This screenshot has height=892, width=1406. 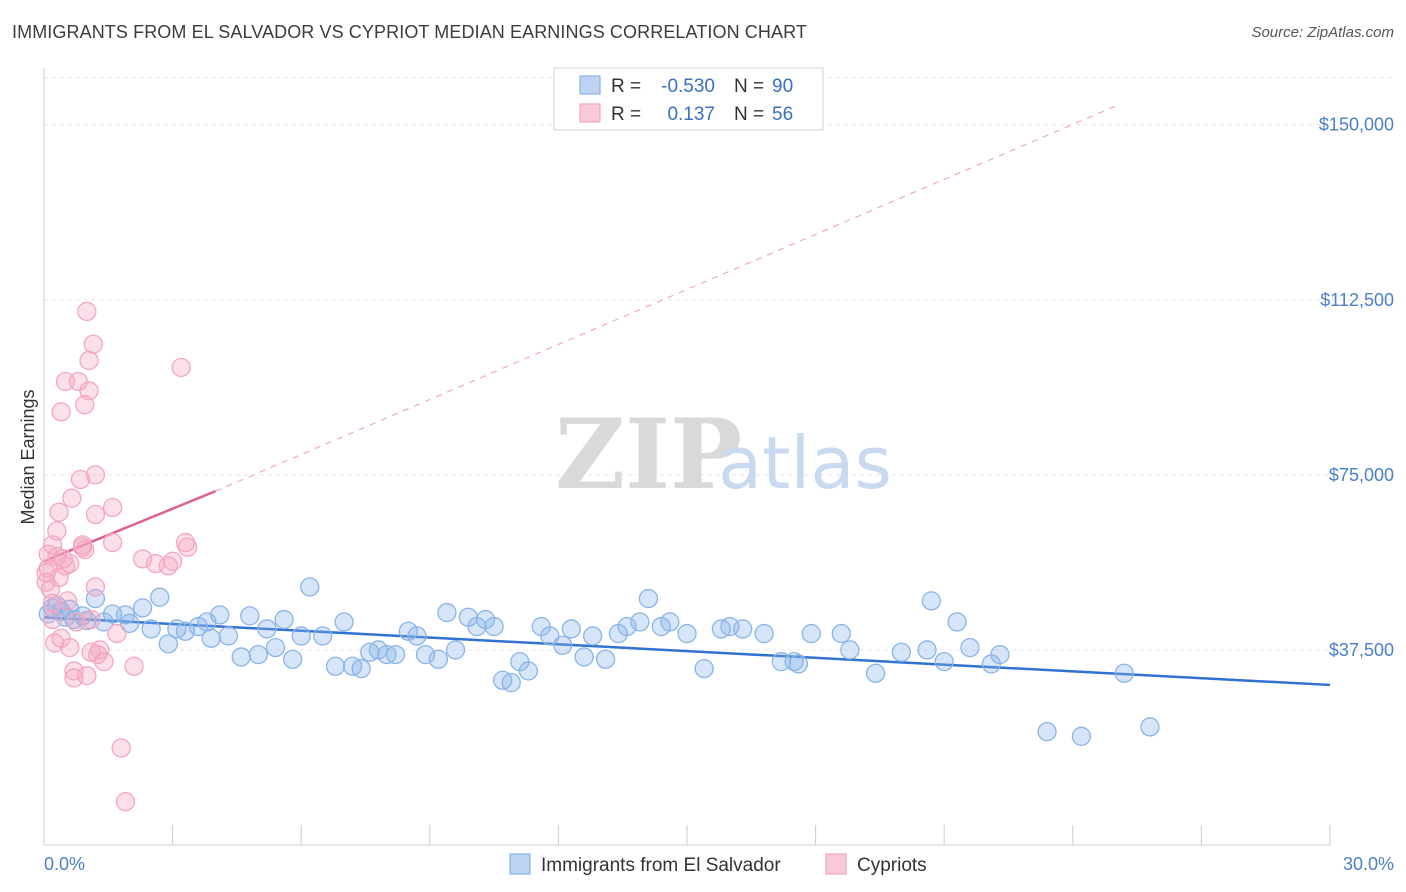 I want to click on legend-r-label-1: R =, so click(x=626, y=114).